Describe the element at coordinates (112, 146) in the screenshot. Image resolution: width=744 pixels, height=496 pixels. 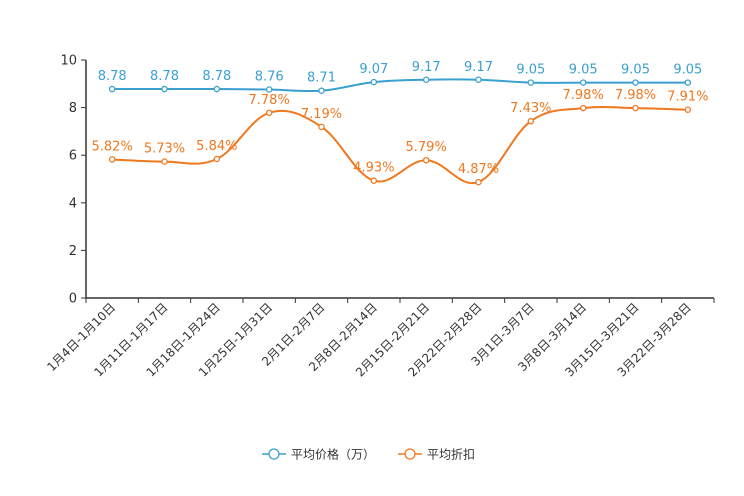
I see `data-label: 5.82%` at that location.